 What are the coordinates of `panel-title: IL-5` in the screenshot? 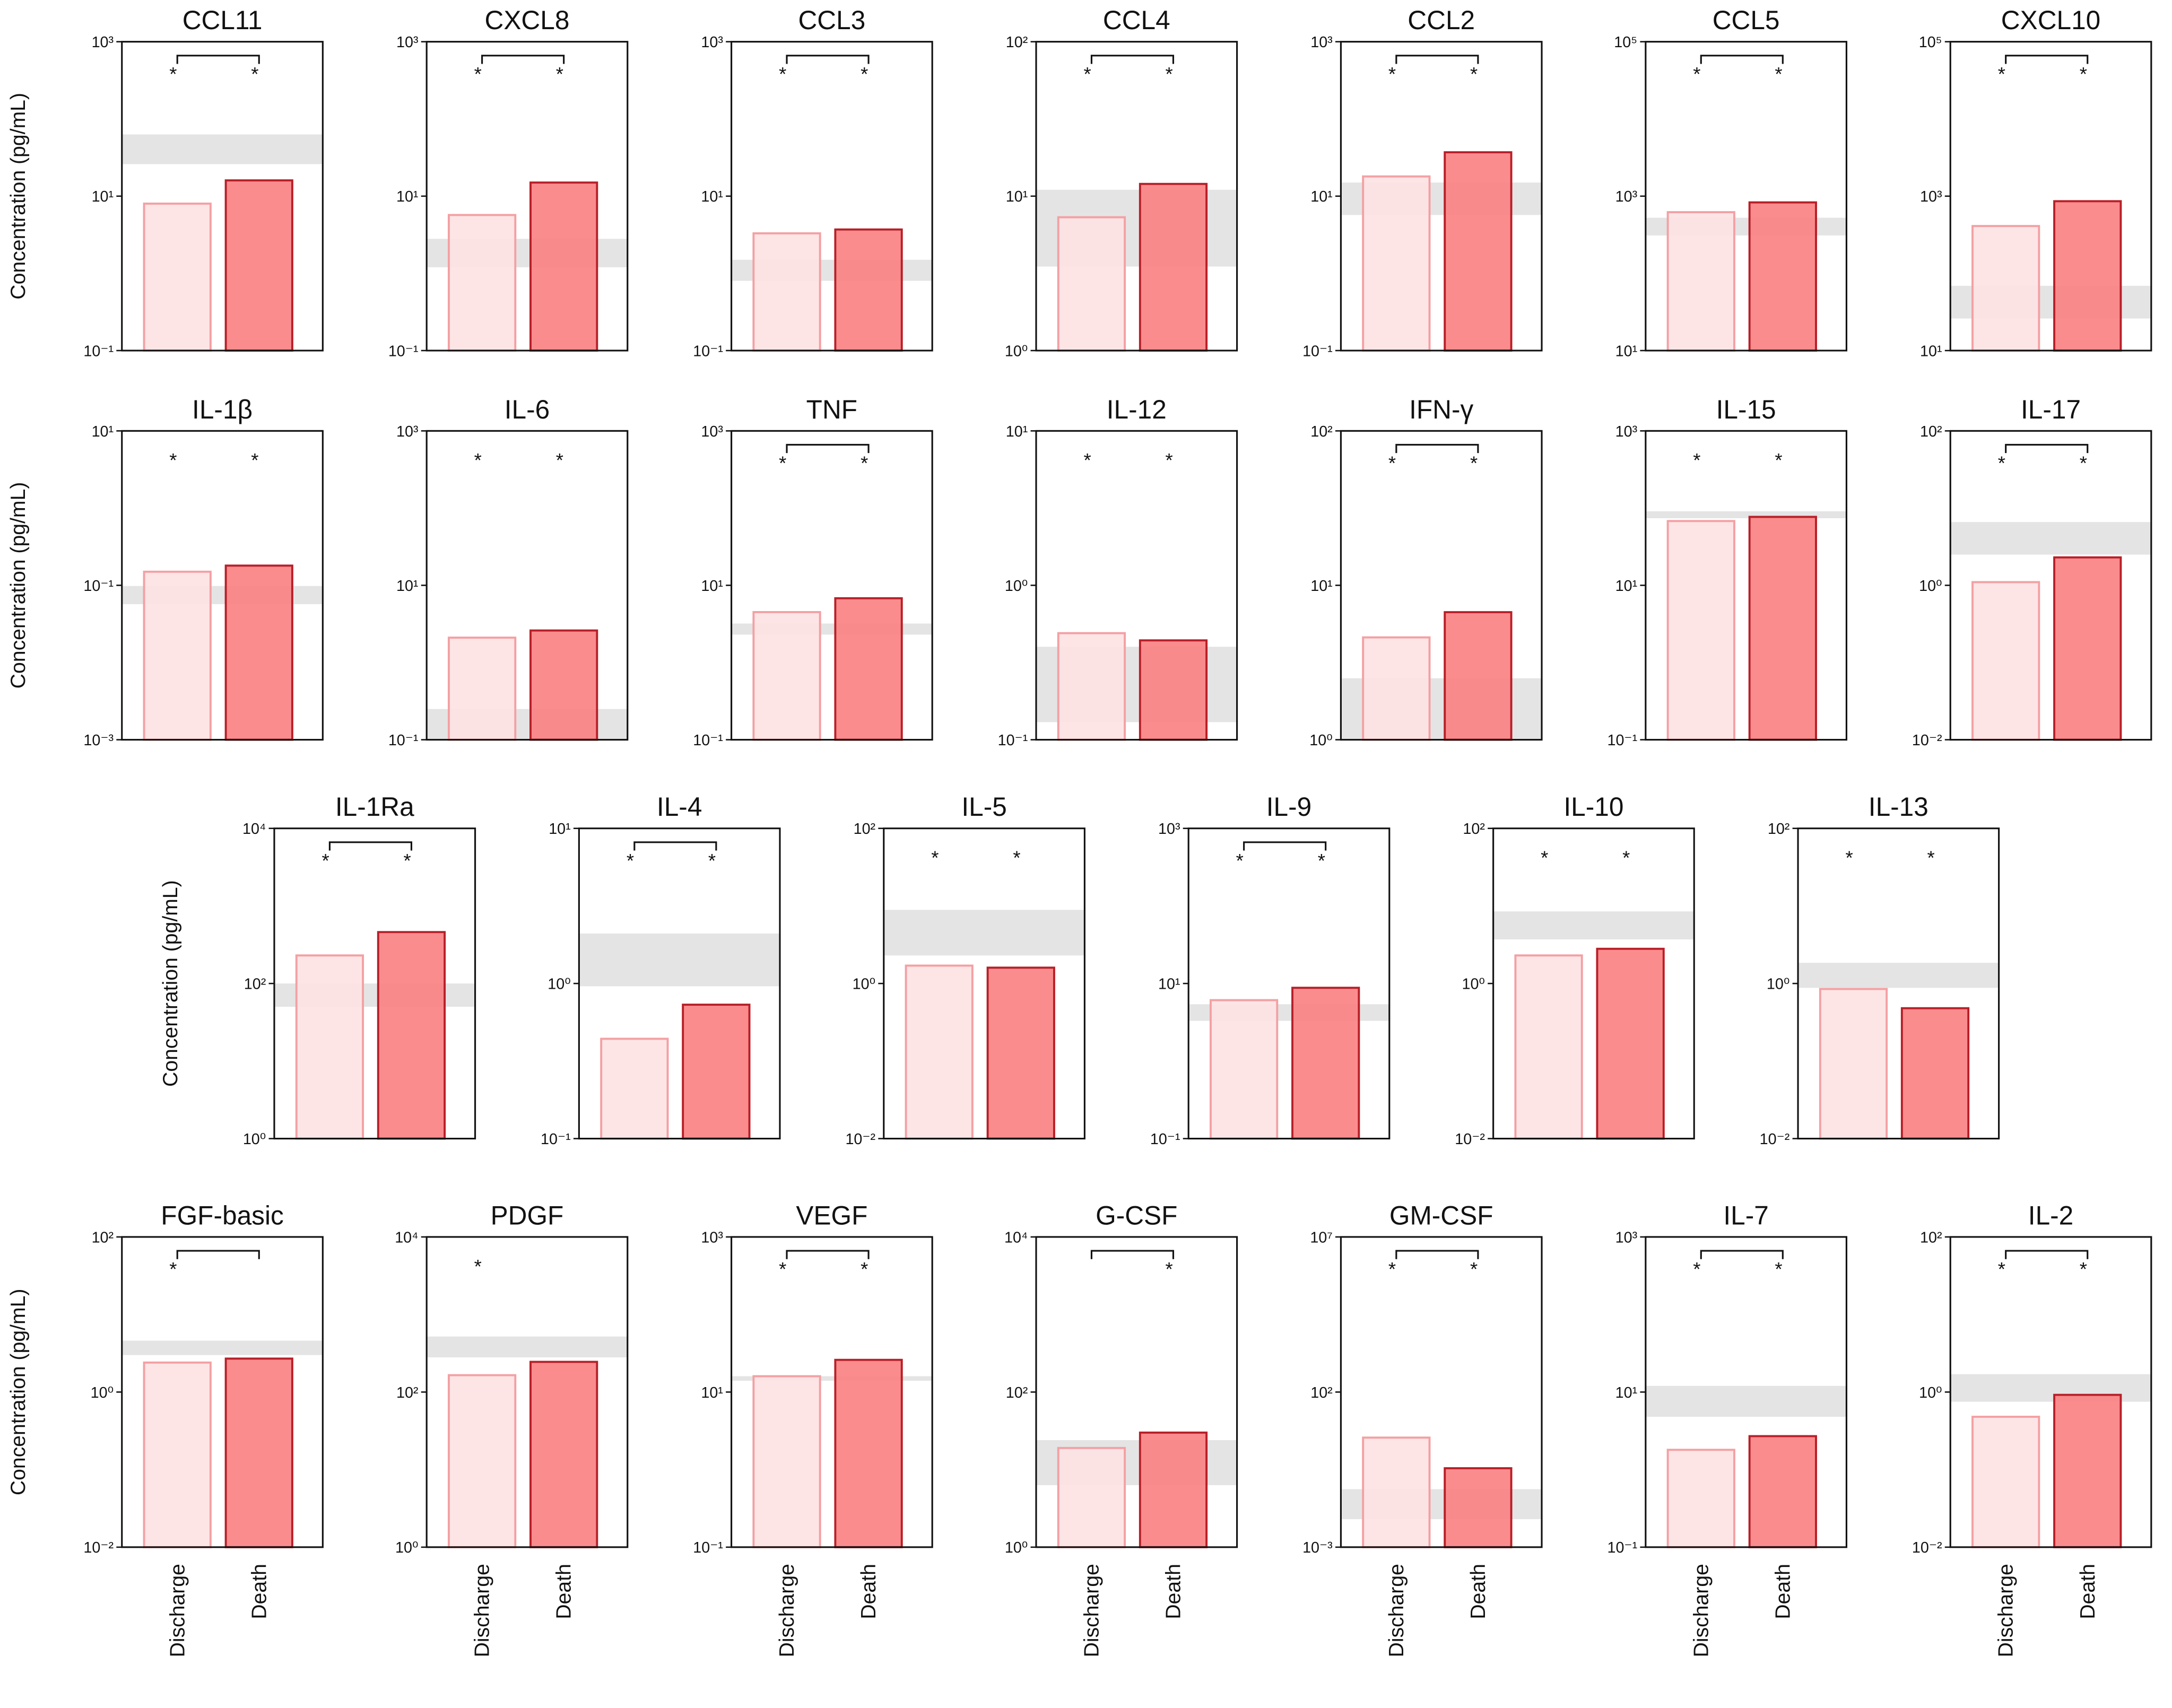 It's located at (984, 807).